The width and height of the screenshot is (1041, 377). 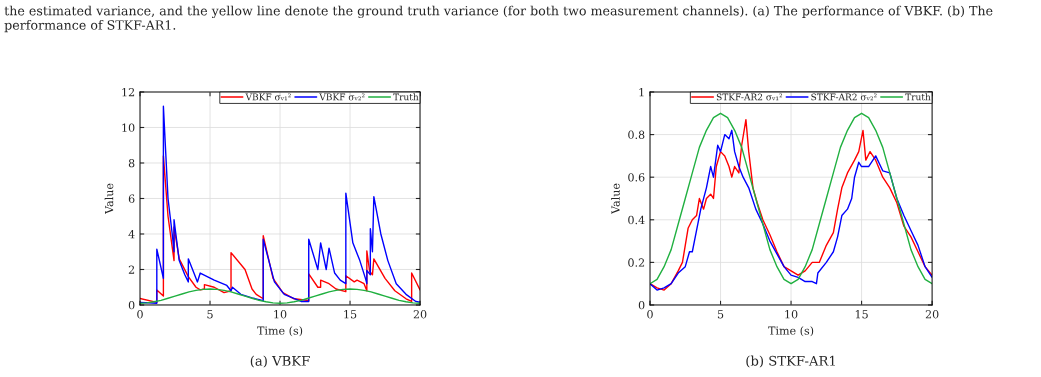 What do you see at coordinates (342, 97) in the screenshot?
I see `legend-label: VBKF σᵥ₂²` at bounding box center [342, 97].